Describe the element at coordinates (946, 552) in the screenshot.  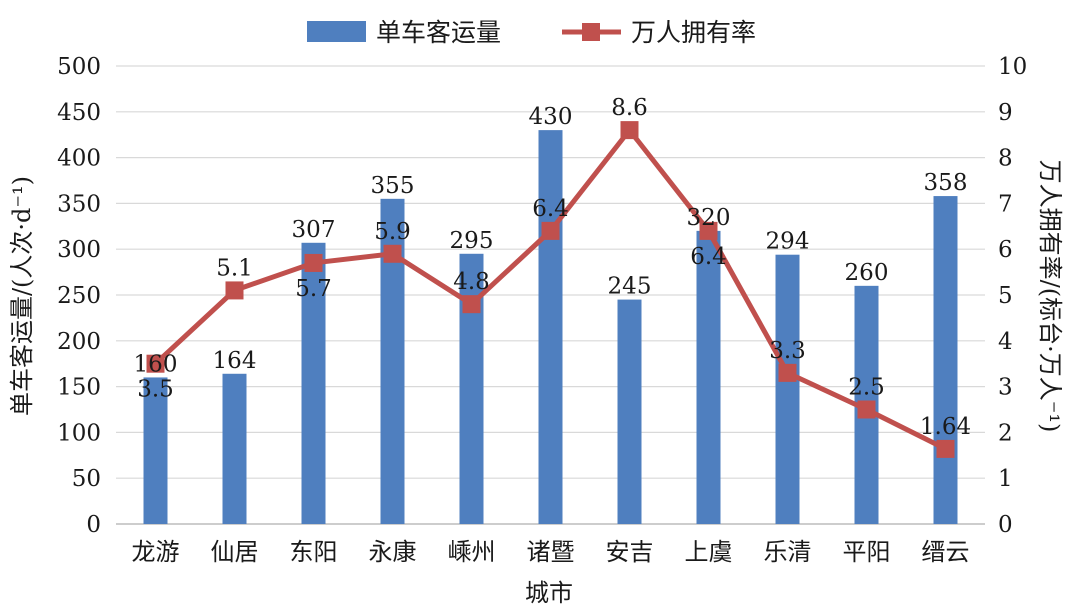
I see `x-category-label: 缙云` at that location.